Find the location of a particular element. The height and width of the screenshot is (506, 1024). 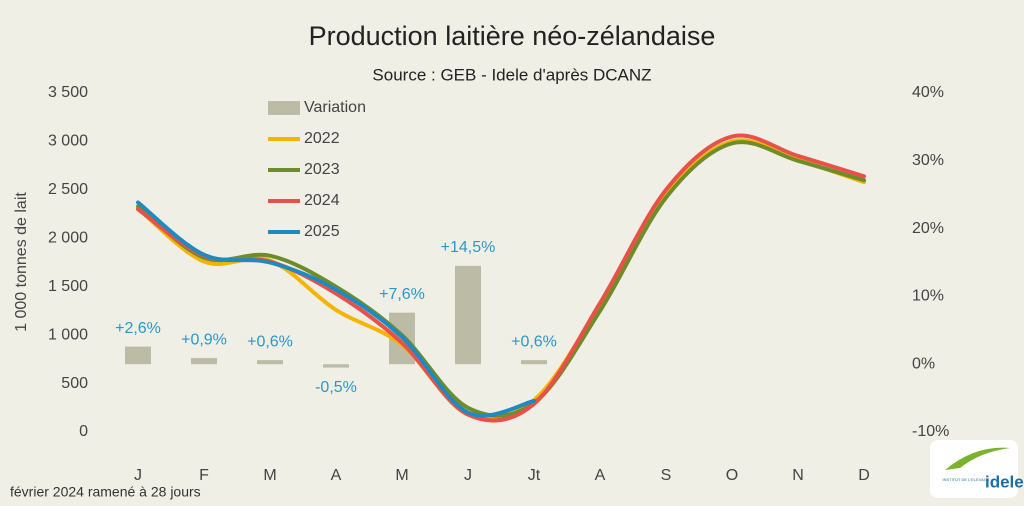

data-label: +14,5% is located at coordinates (468, 247).